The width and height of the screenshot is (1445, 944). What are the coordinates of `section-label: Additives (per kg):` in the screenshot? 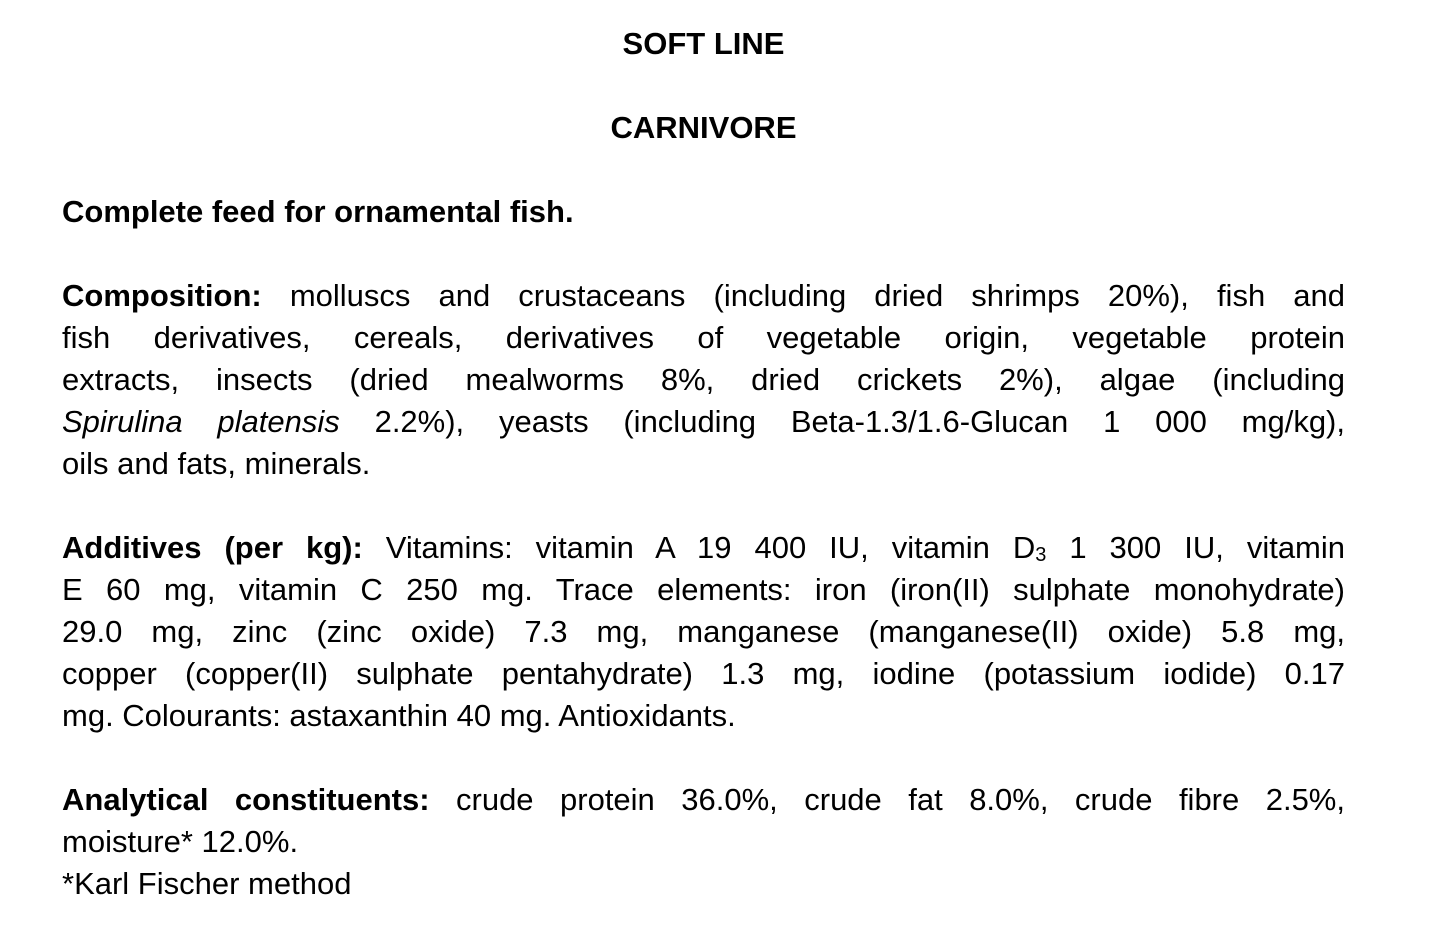 It's located at (212, 547).